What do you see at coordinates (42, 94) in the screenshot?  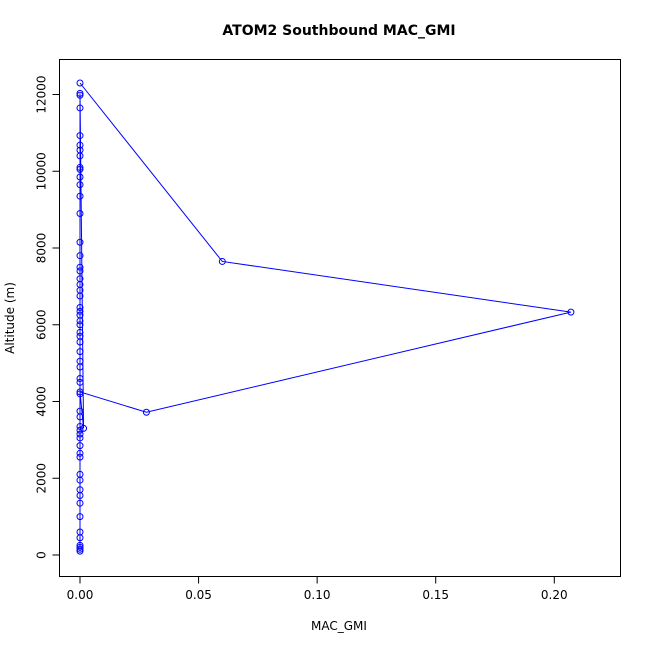 I see `y-tick-label: 12000` at bounding box center [42, 94].